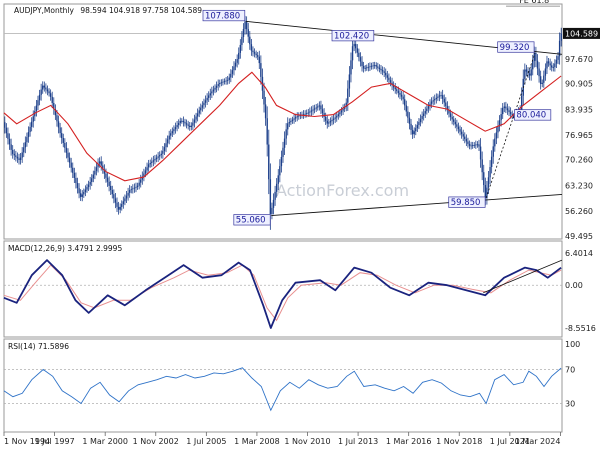  What do you see at coordinates (579, 59) in the screenshot?
I see `price-tick-label: 97.670` at bounding box center [579, 59].